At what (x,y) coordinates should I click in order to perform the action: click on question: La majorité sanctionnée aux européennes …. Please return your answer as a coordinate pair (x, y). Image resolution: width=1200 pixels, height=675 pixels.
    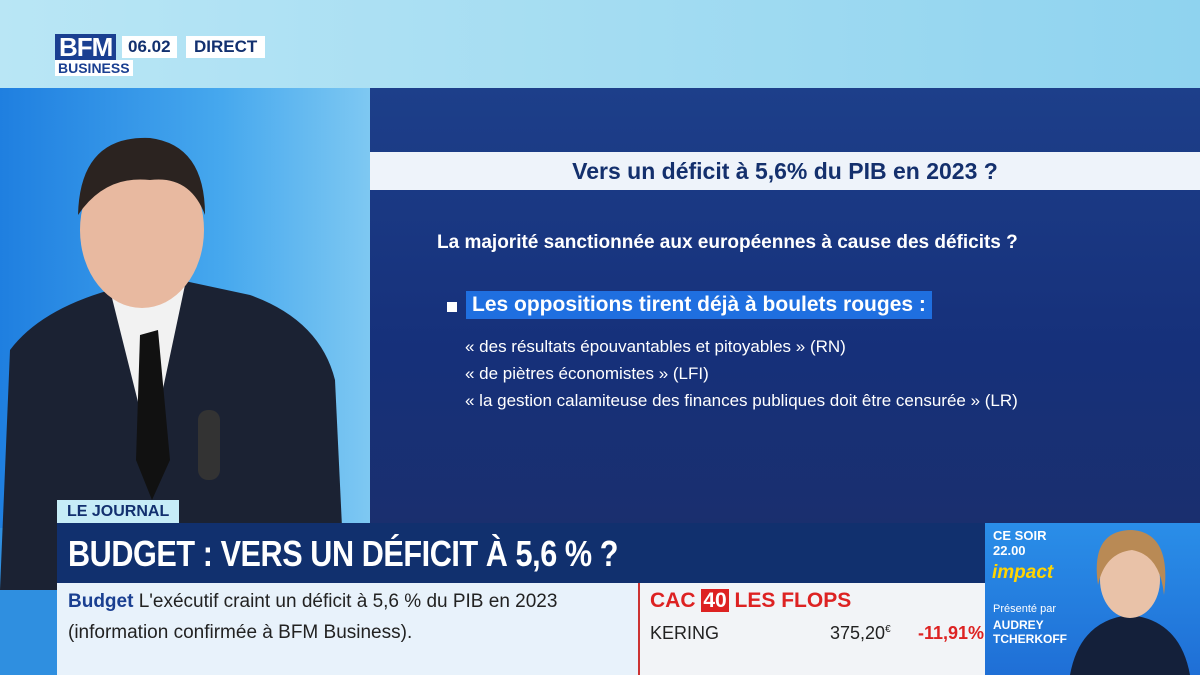
    Looking at the image, I should click on (727, 242).